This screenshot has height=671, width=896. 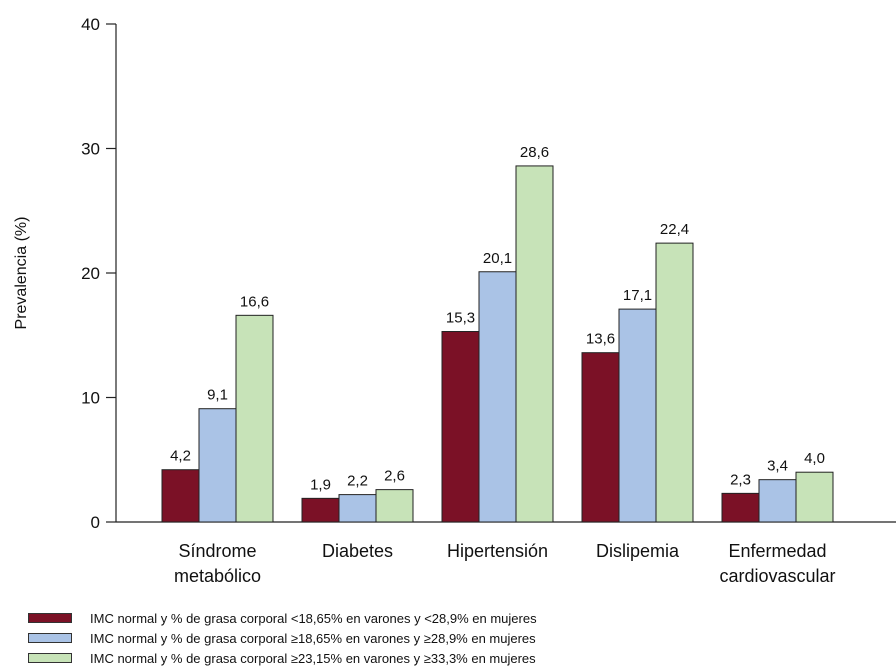 What do you see at coordinates (497, 551) in the screenshot?
I see `x-category-label: Hipertensión` at bounding box center [497, 551].